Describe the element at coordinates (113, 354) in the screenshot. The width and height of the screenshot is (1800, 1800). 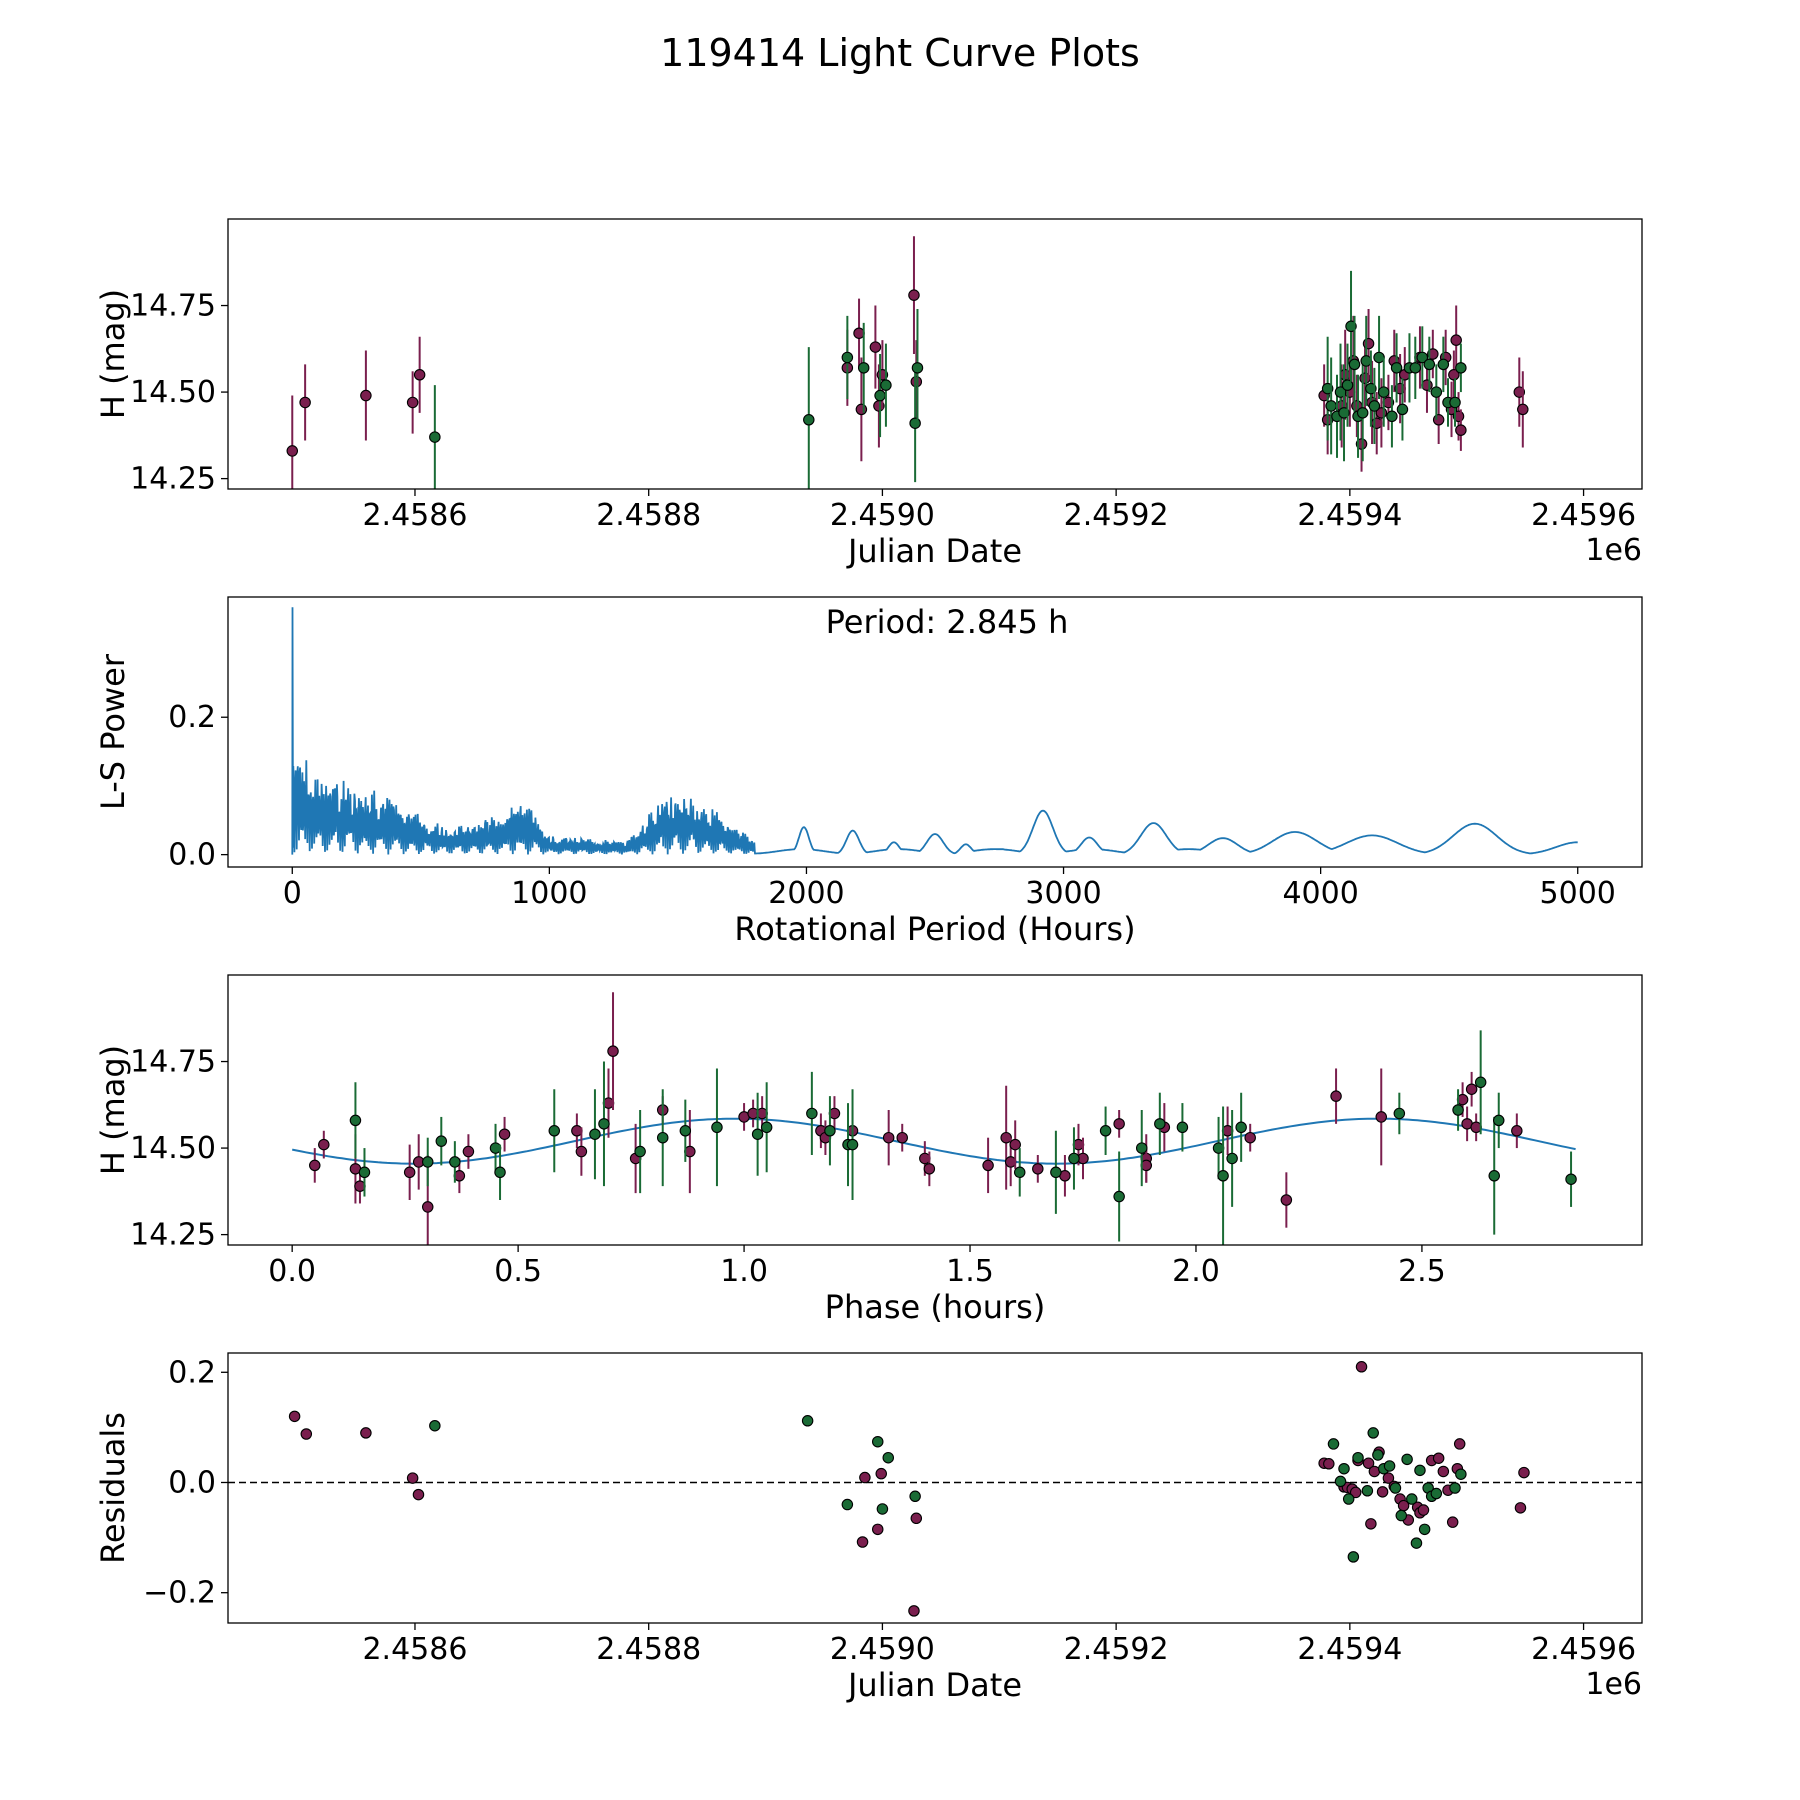
I see `y-axis-label: H (mag)` at that location.